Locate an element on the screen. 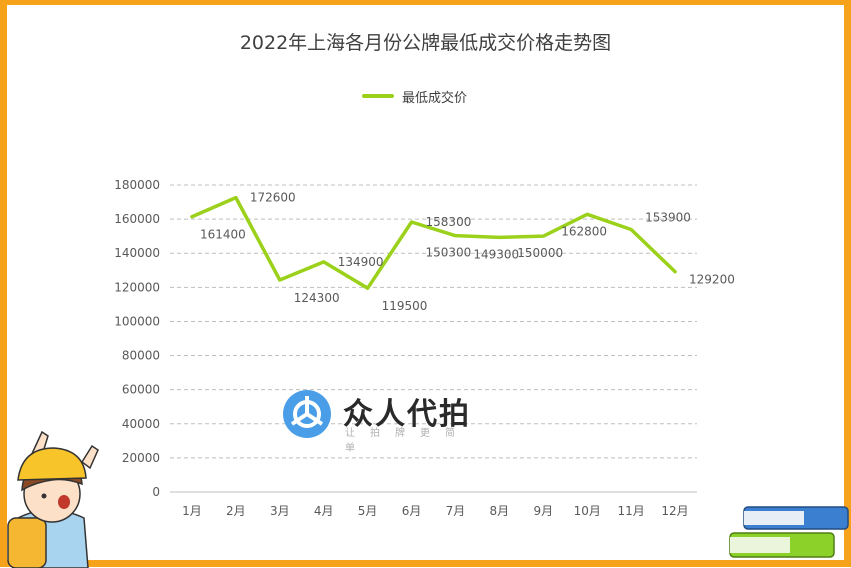 This screenshot has width=851, height=568. x-tick-label: 4月 is located at coordinates (324, 511).